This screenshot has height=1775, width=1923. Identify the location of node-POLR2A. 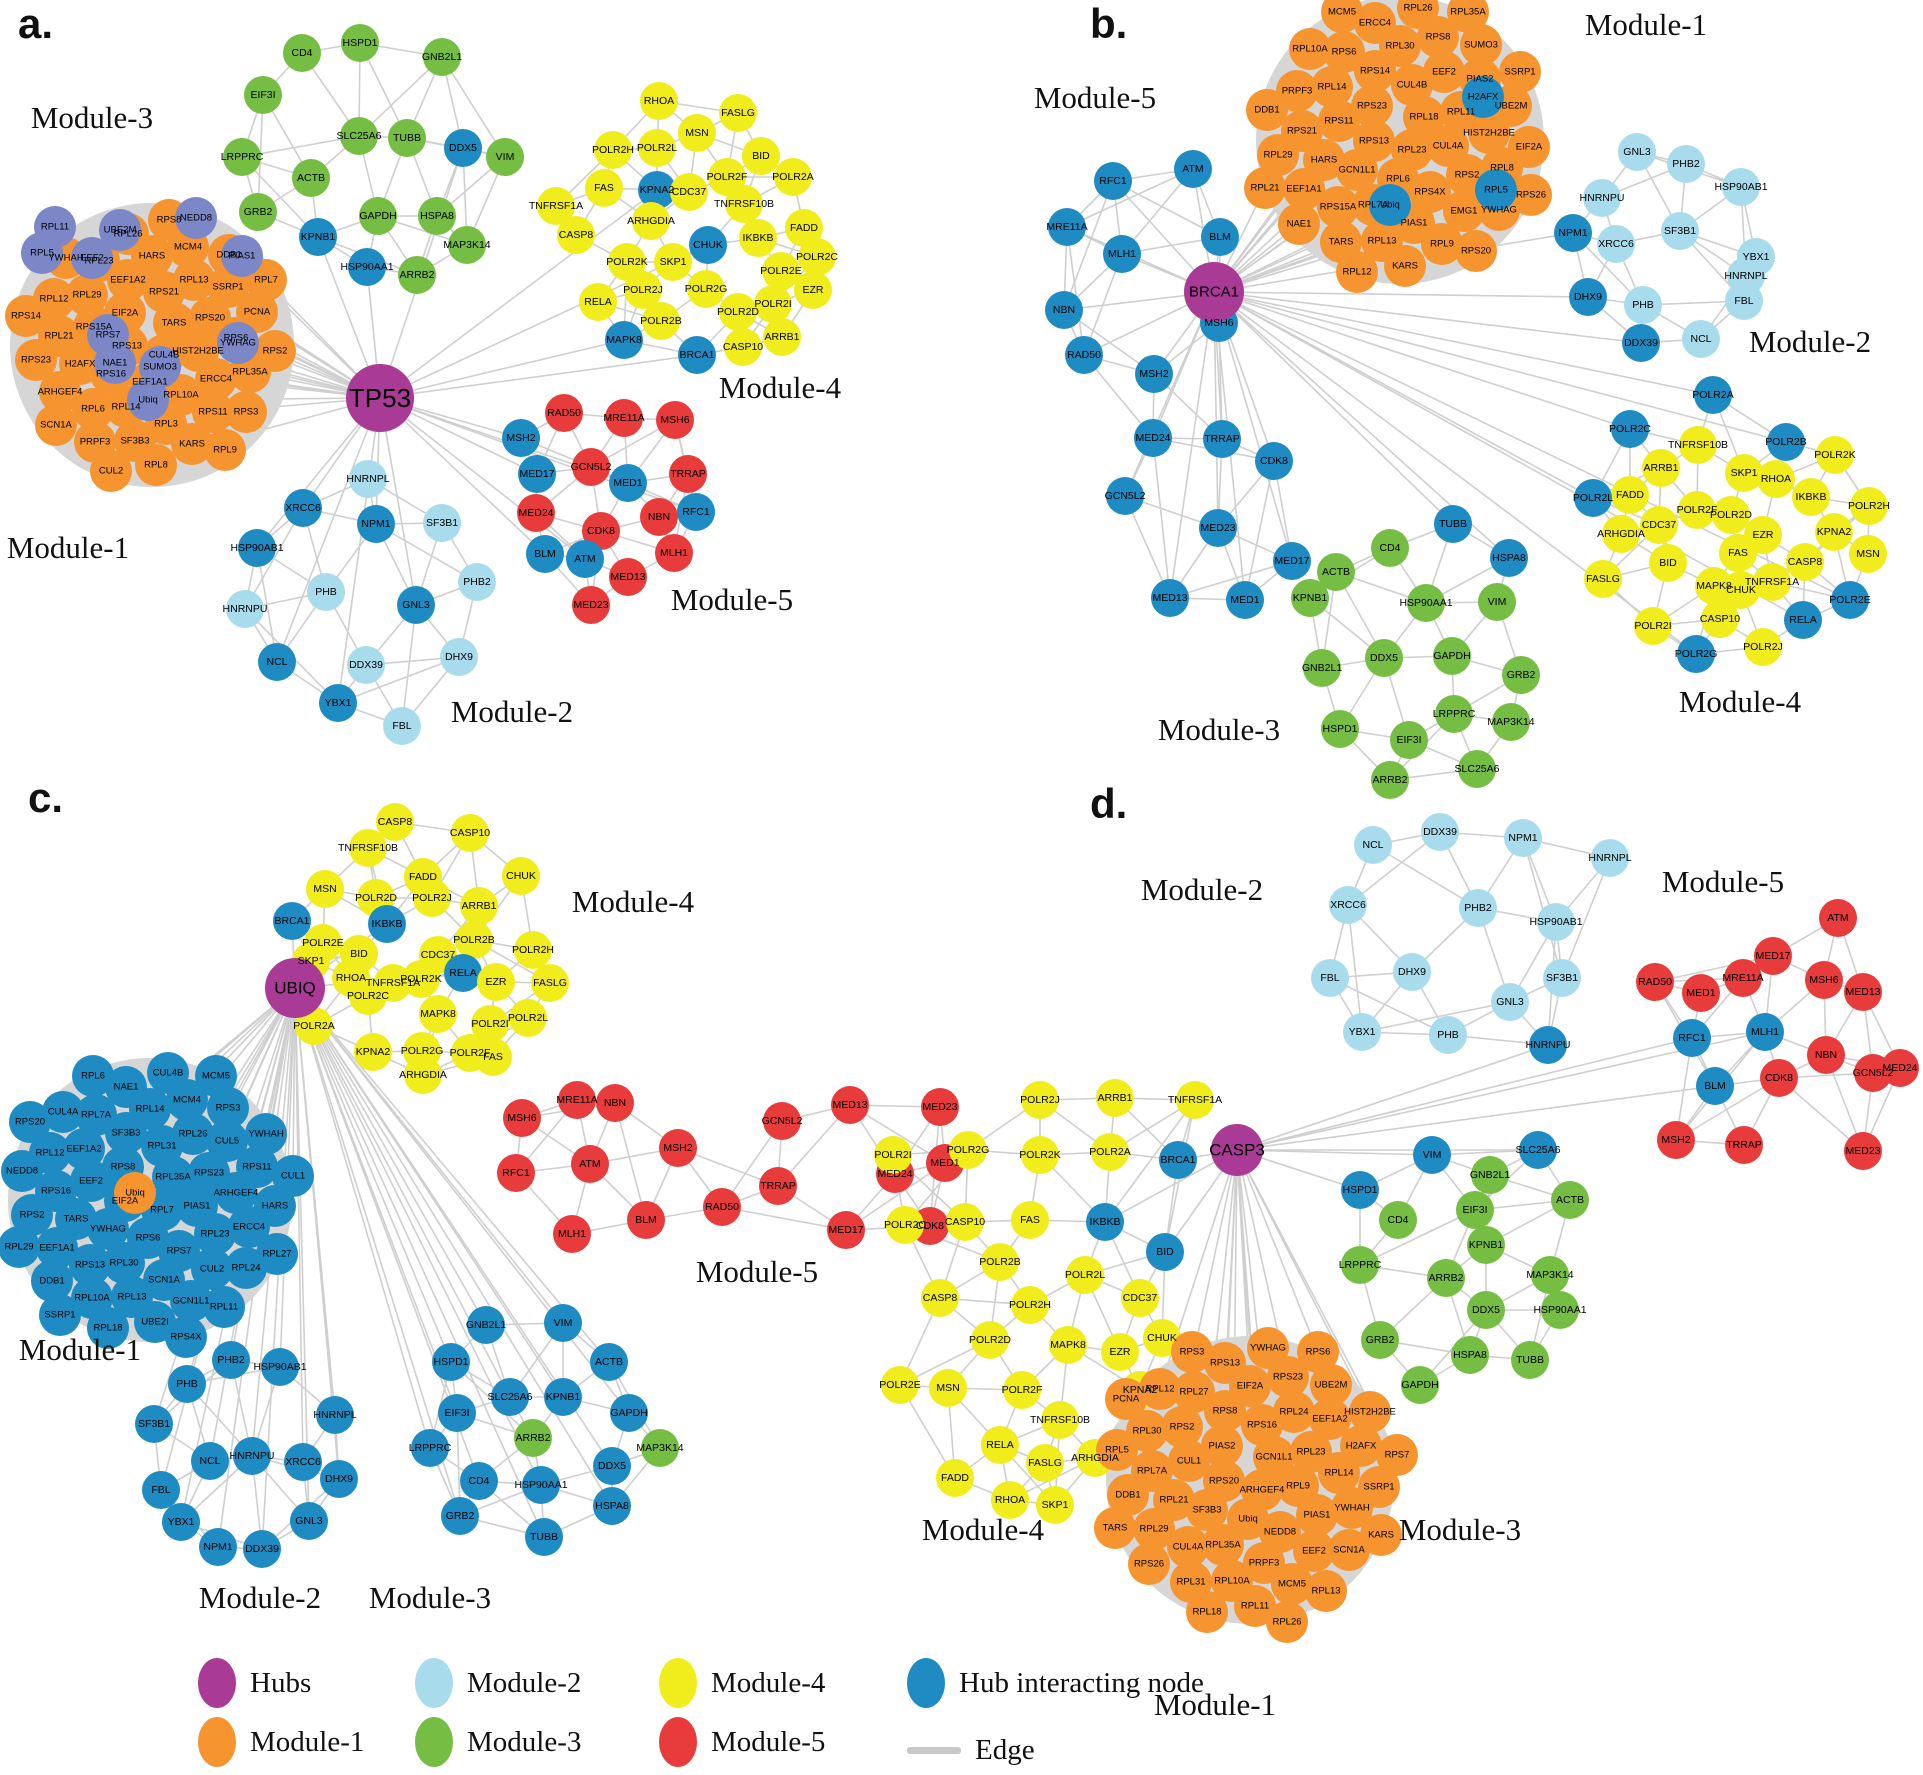
(1713, 395).